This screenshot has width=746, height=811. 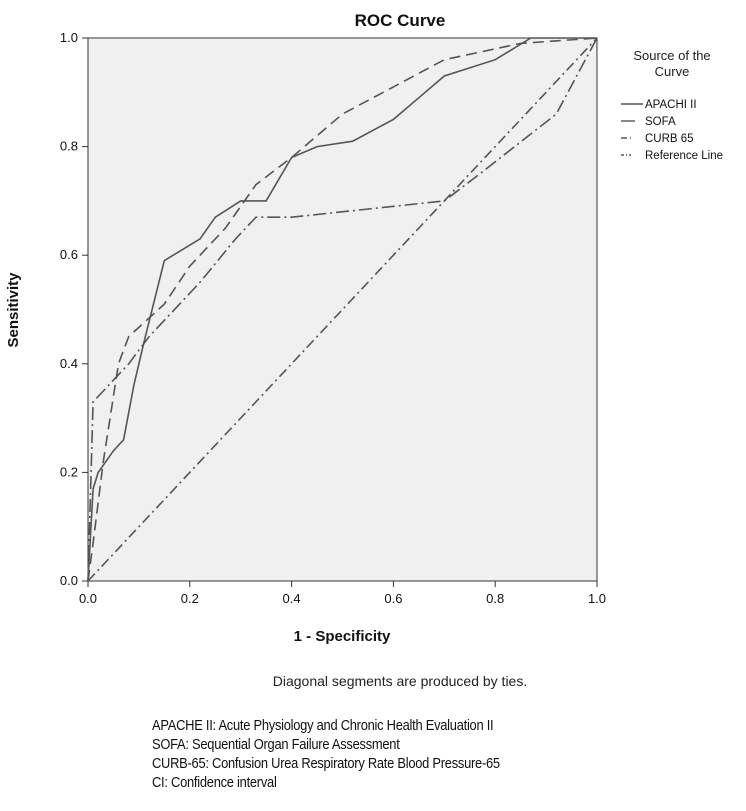 I want to click on legend-label: SOFA, so click(x=660, y=122).